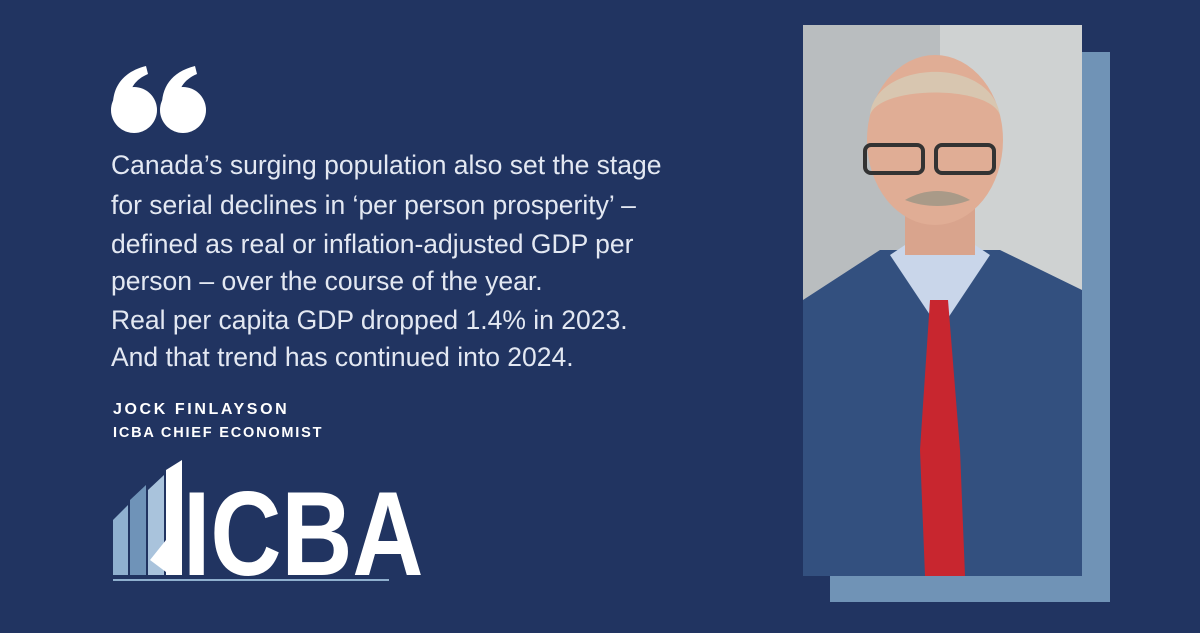  I want to click on logo-text: ICBA, so click(303, 534).